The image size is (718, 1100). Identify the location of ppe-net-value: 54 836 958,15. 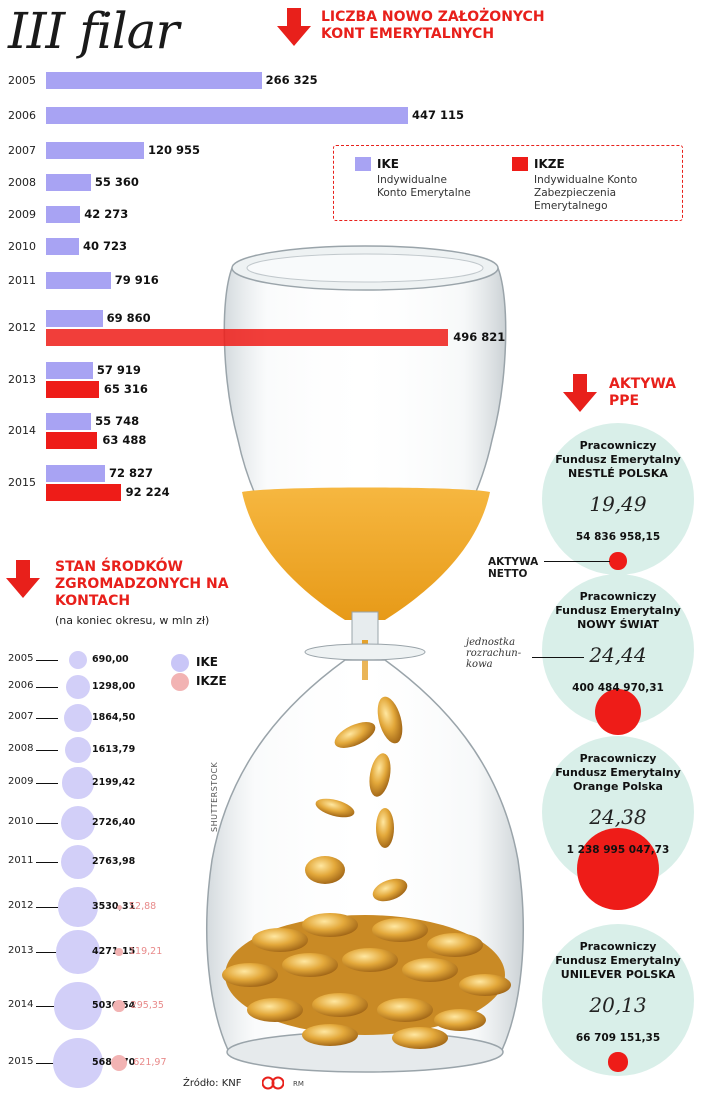
(618, 537).